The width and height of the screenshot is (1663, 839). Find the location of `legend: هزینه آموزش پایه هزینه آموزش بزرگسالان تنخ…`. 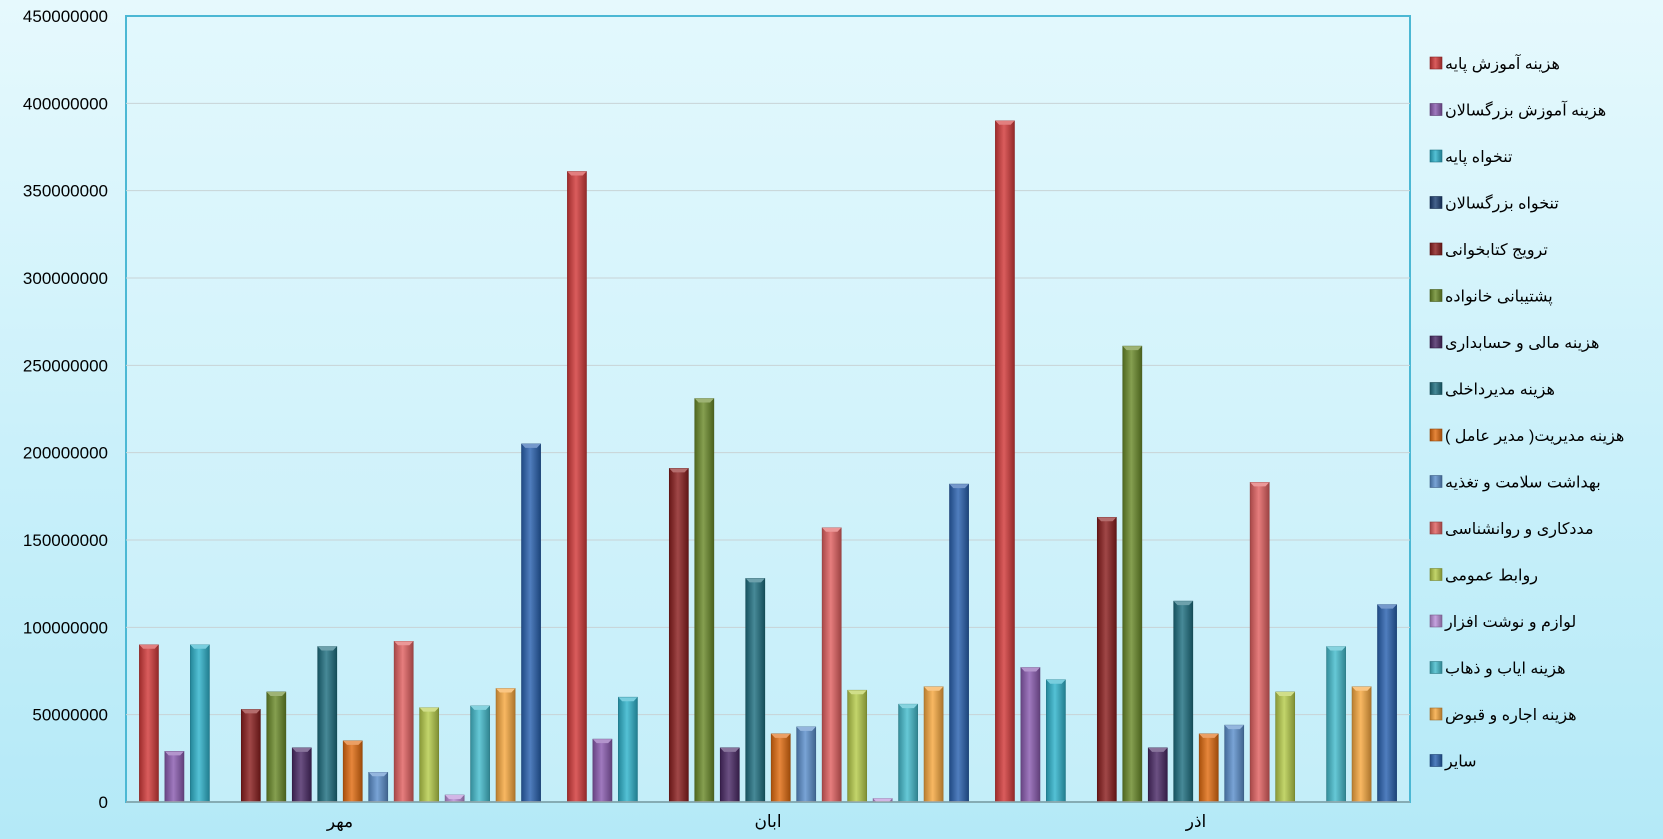

legend: هزینه آموزش پایه هزینه آموزش بزرگسالان تنخ… is located at coordinates (1526, 413).